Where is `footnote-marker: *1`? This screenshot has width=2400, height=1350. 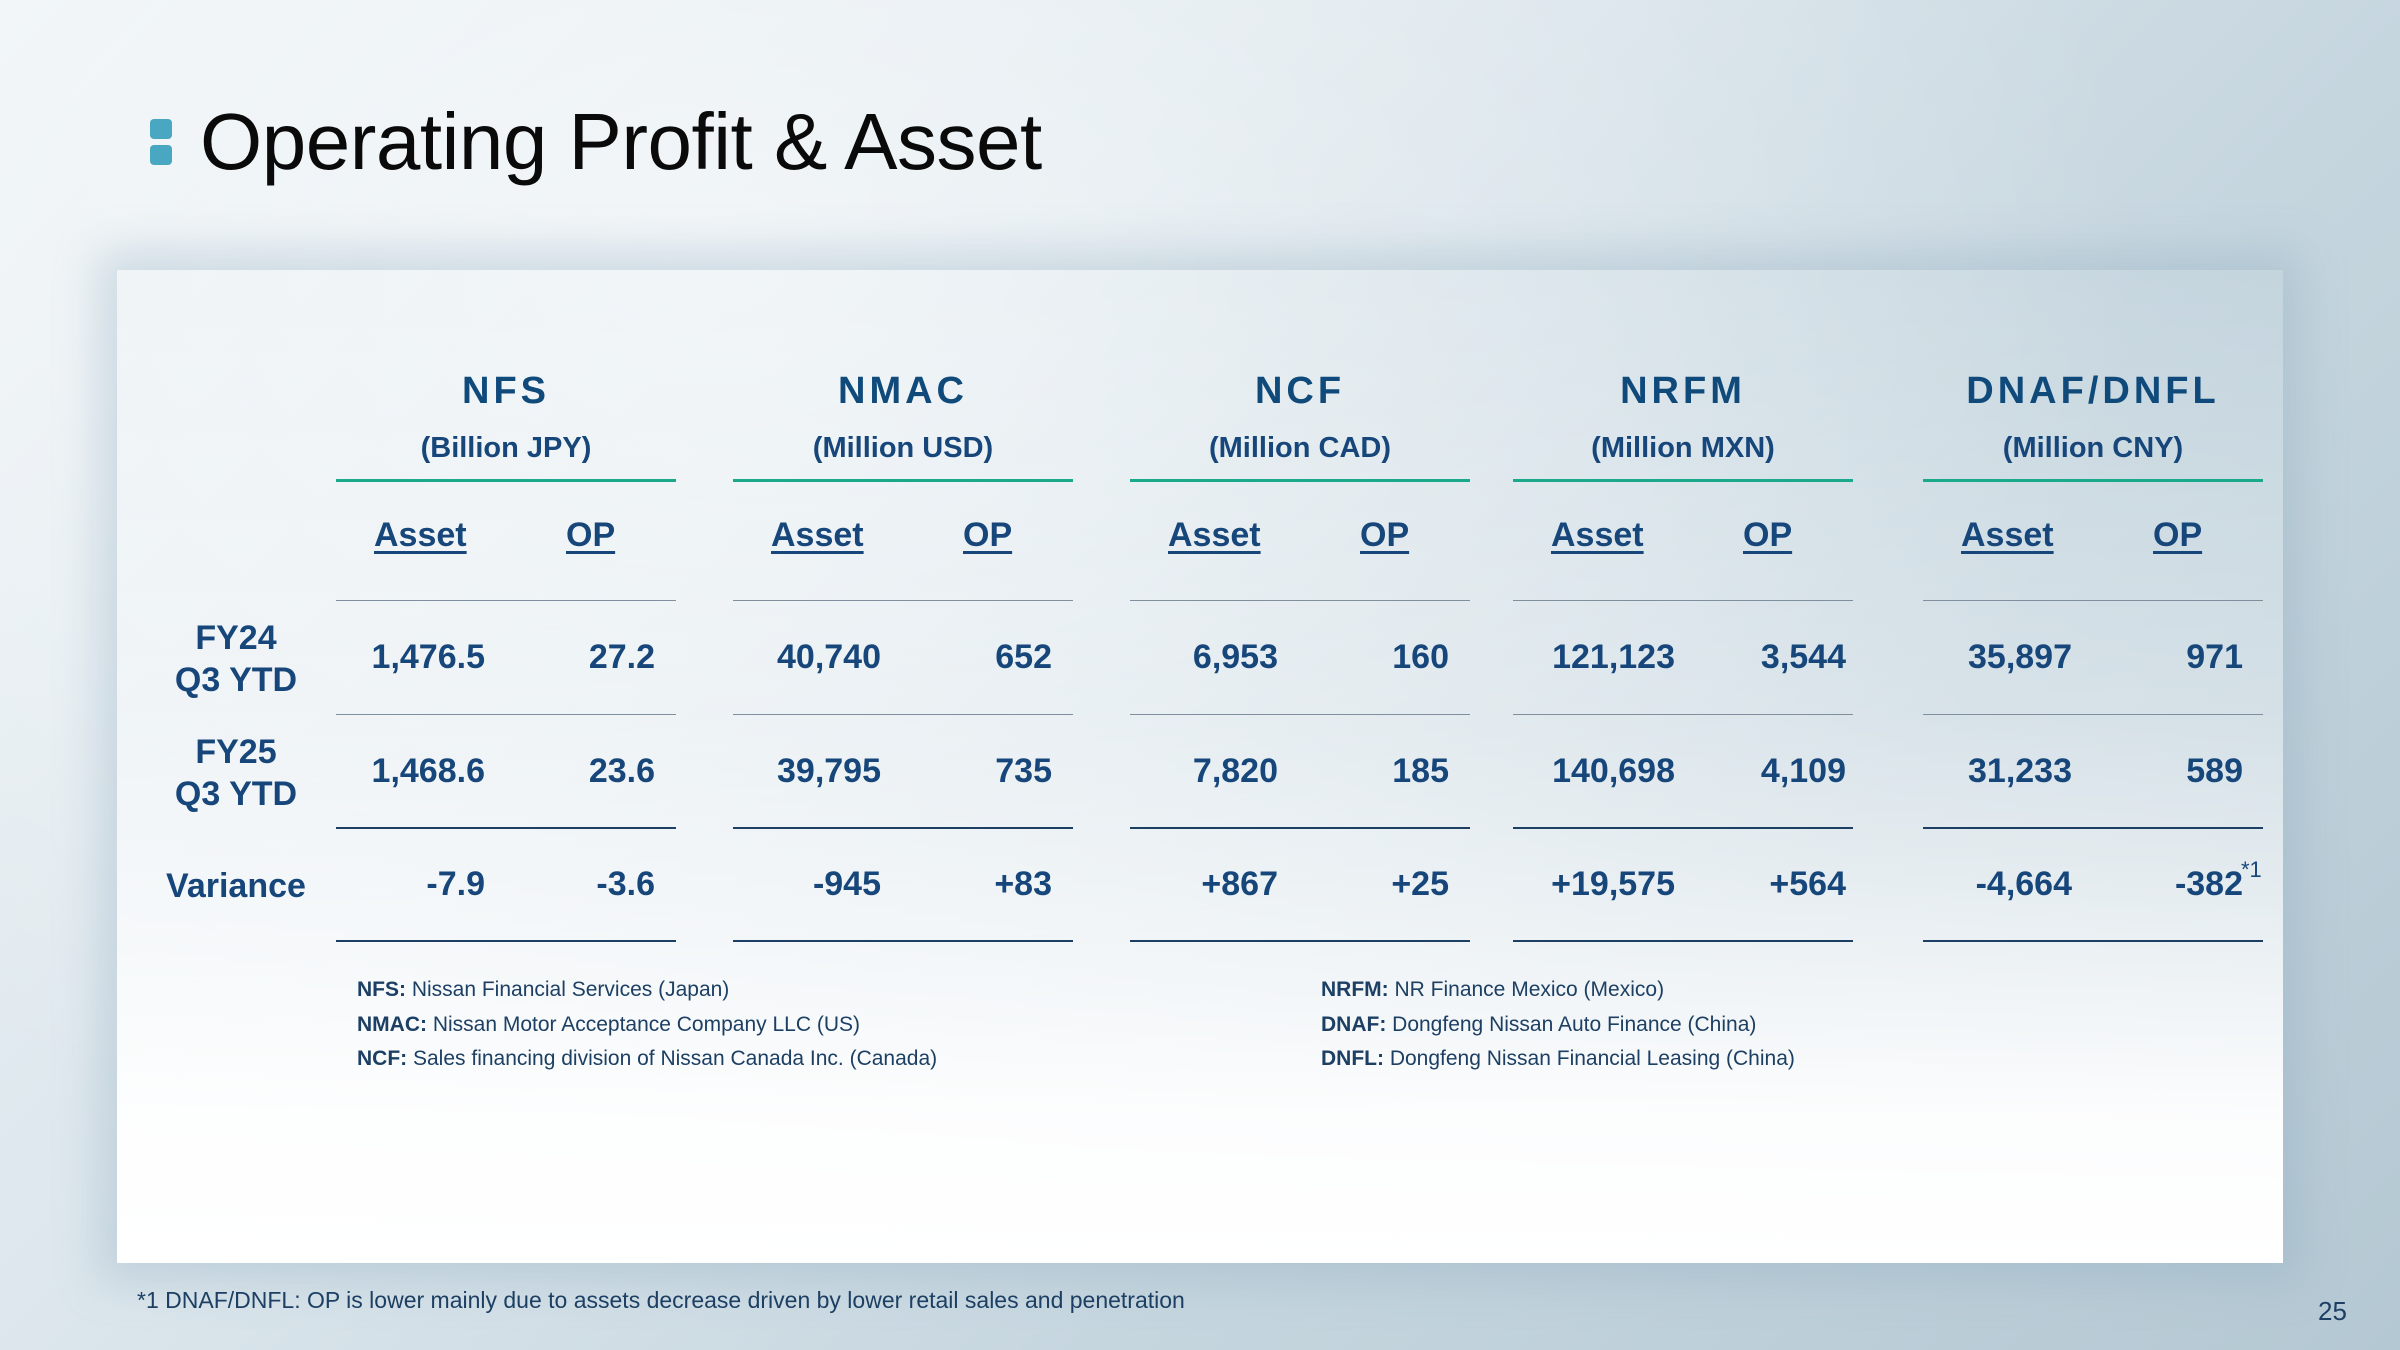
footnote-marker: *1 is located at coordinates (2251, 869).